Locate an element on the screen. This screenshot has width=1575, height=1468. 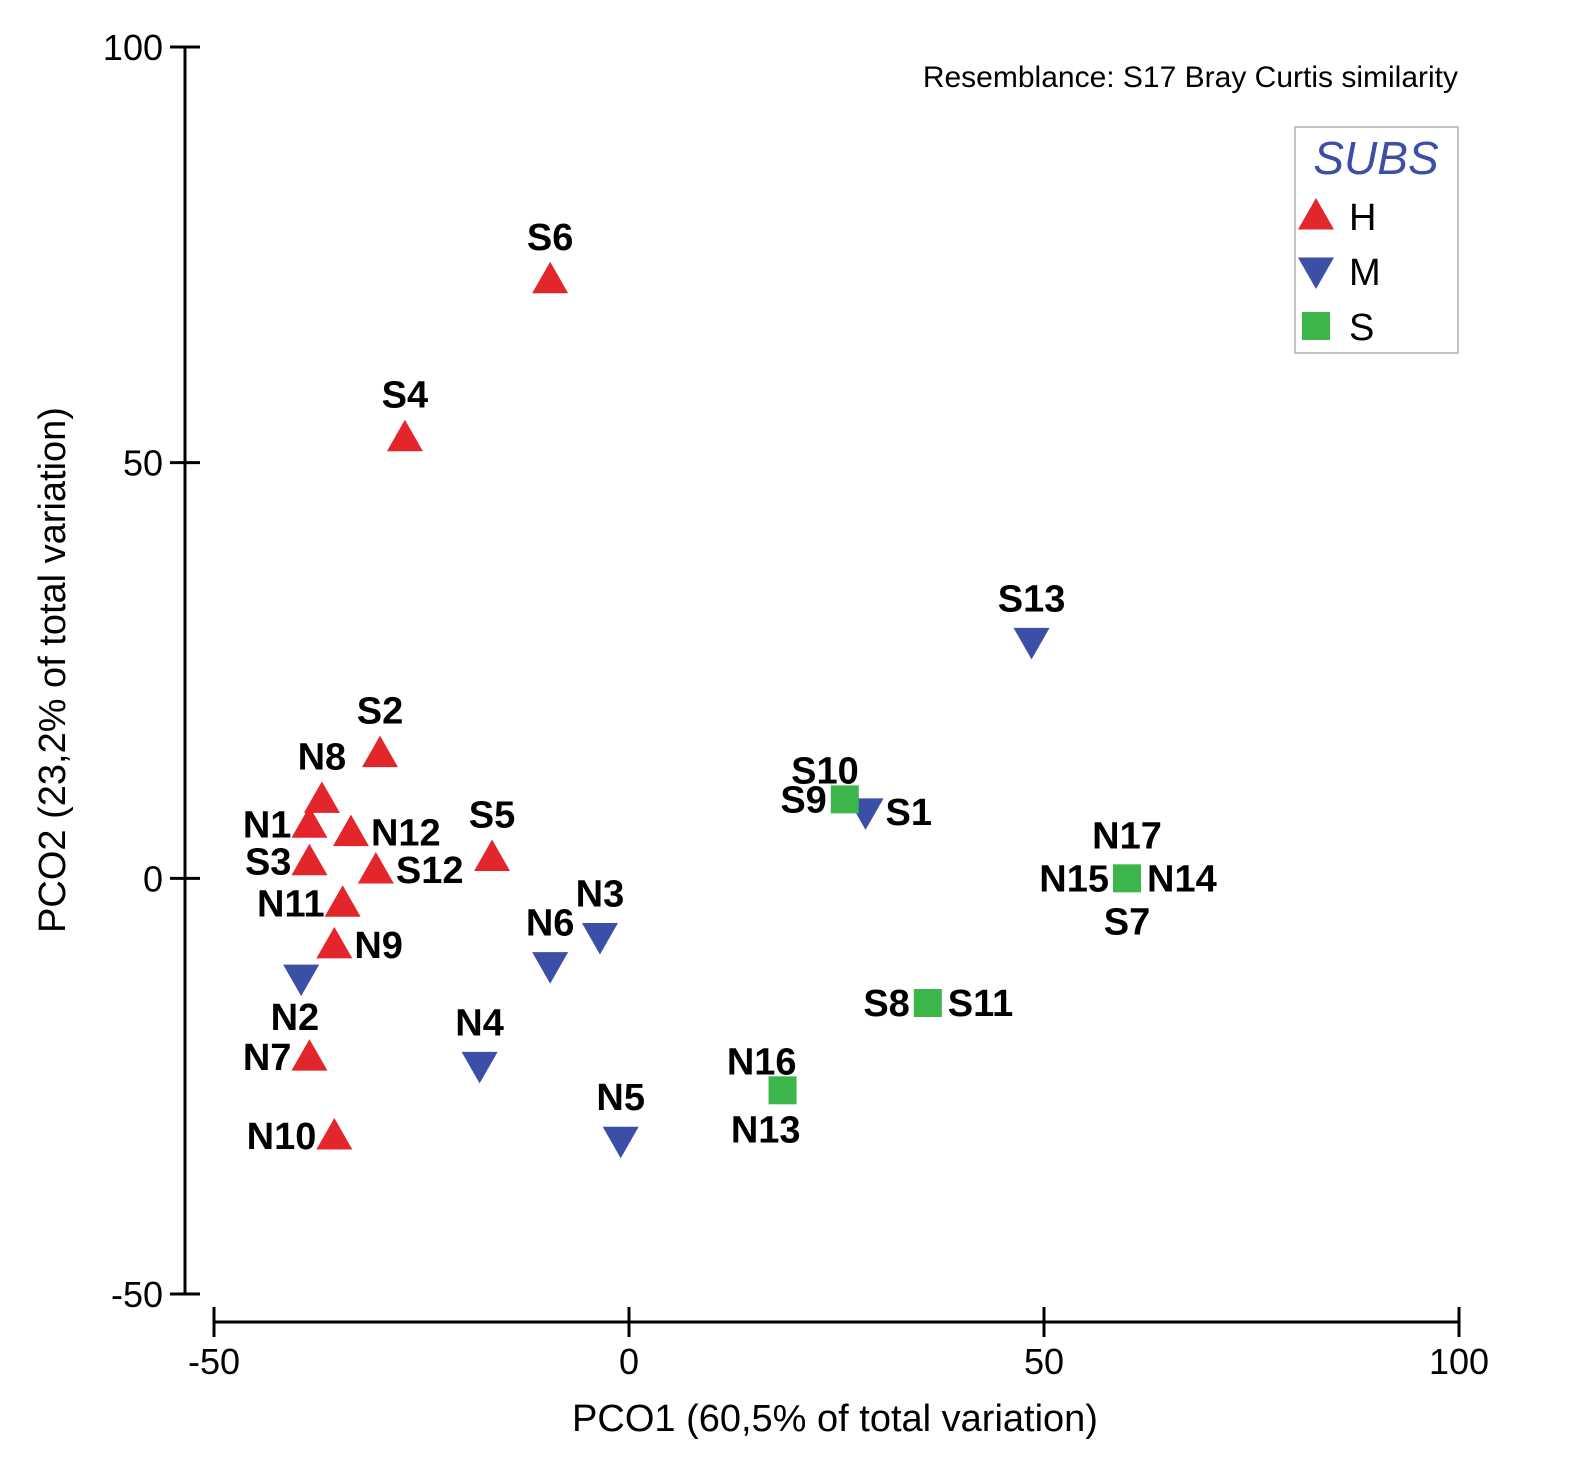
data-point-n1 is located at coordinates (309, 822).